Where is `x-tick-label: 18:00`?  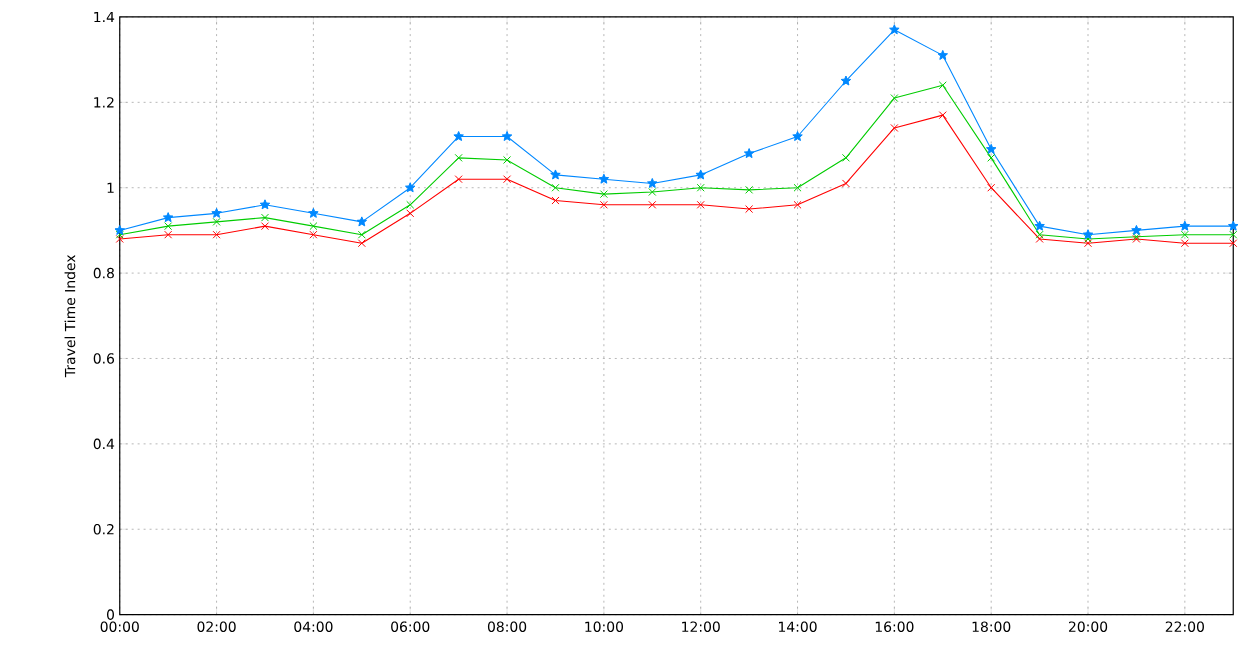 x-tick-label: 18:00 is located at coordinates (991, 627).